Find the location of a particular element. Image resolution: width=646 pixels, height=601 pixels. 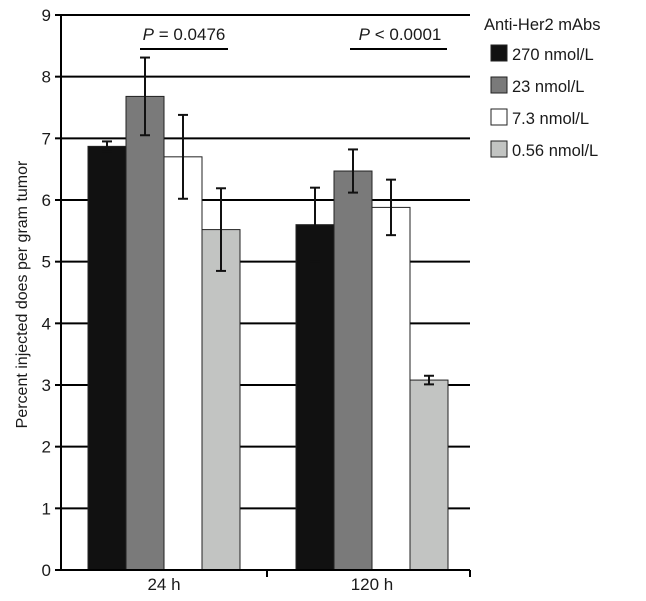

y-tick-label-6: 6 is located at coordinates (46, 200).